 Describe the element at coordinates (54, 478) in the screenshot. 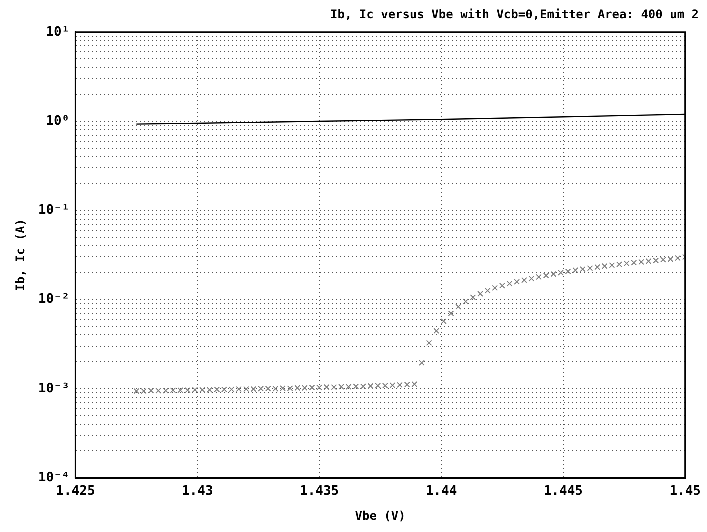

I see `y-tick-label: 10⁻⁴` at that location.